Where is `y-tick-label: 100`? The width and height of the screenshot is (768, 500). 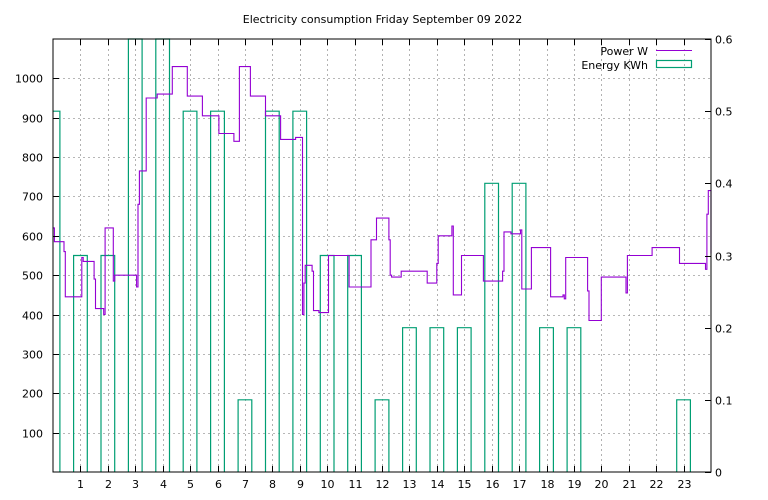
y-tick-label: 100 is located at coordinates (32, 434).